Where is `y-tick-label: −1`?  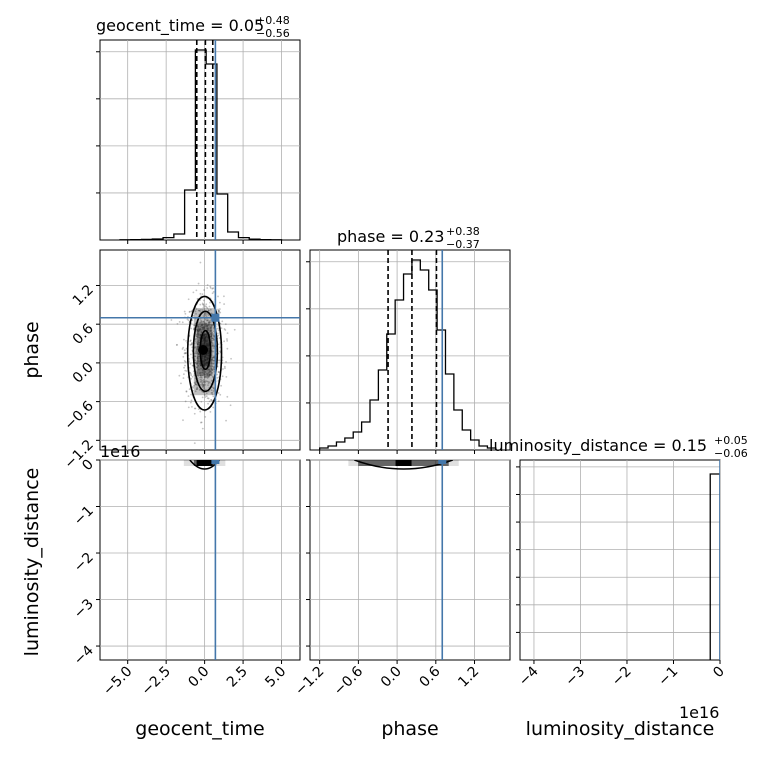 y-tick-label: −1 is located at coordinates (84, 516).